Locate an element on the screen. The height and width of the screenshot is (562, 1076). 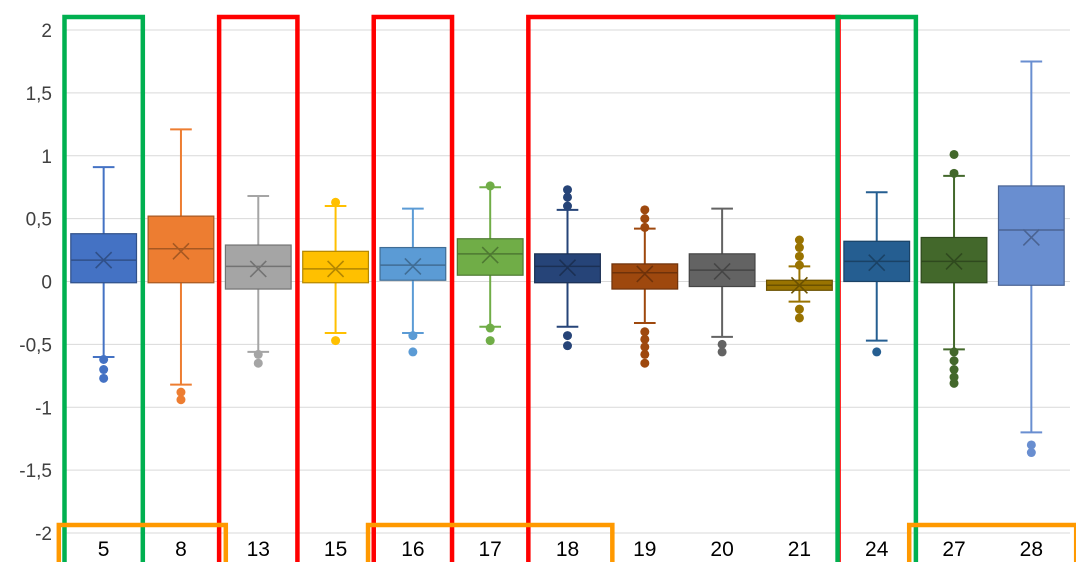
y-tick-label: 1,5 is located at coordinates (39, 94).